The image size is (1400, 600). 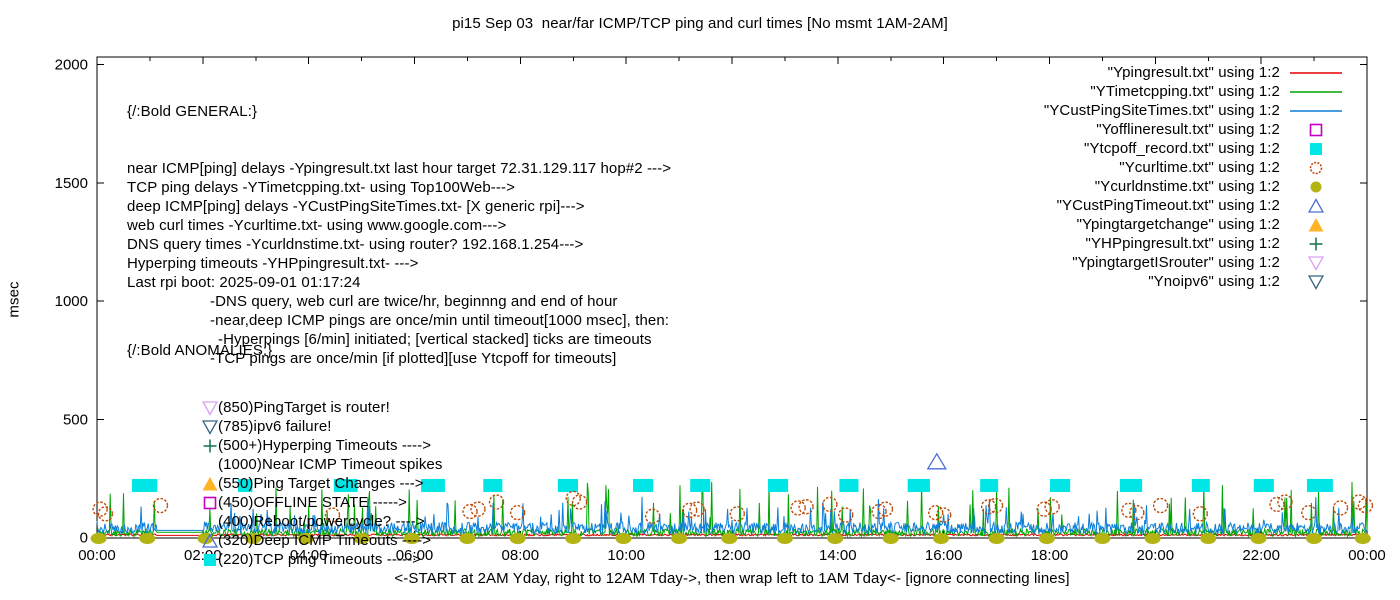 I want to click on legend-label: "Ypingtargetchange" using 1:2, so click(x=1178, y=224).